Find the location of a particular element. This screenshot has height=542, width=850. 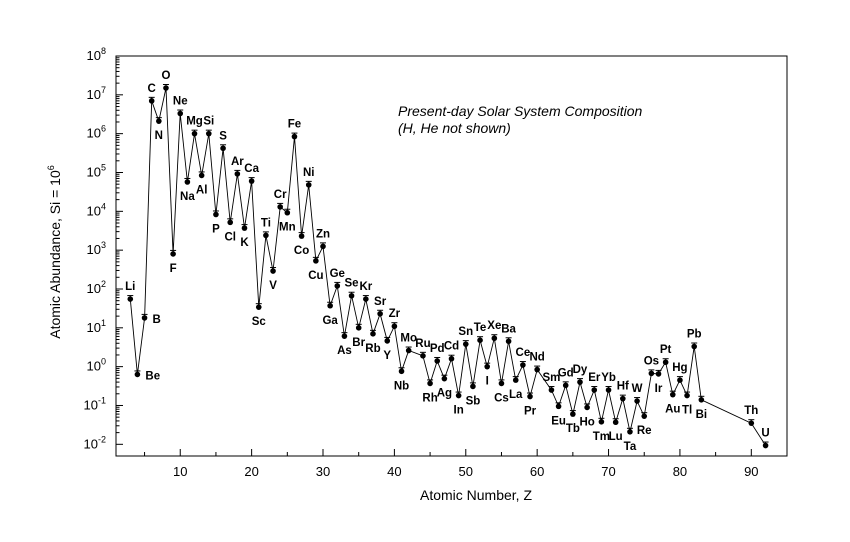

element-label-cl: Cl is located at coordinates (230, 237).